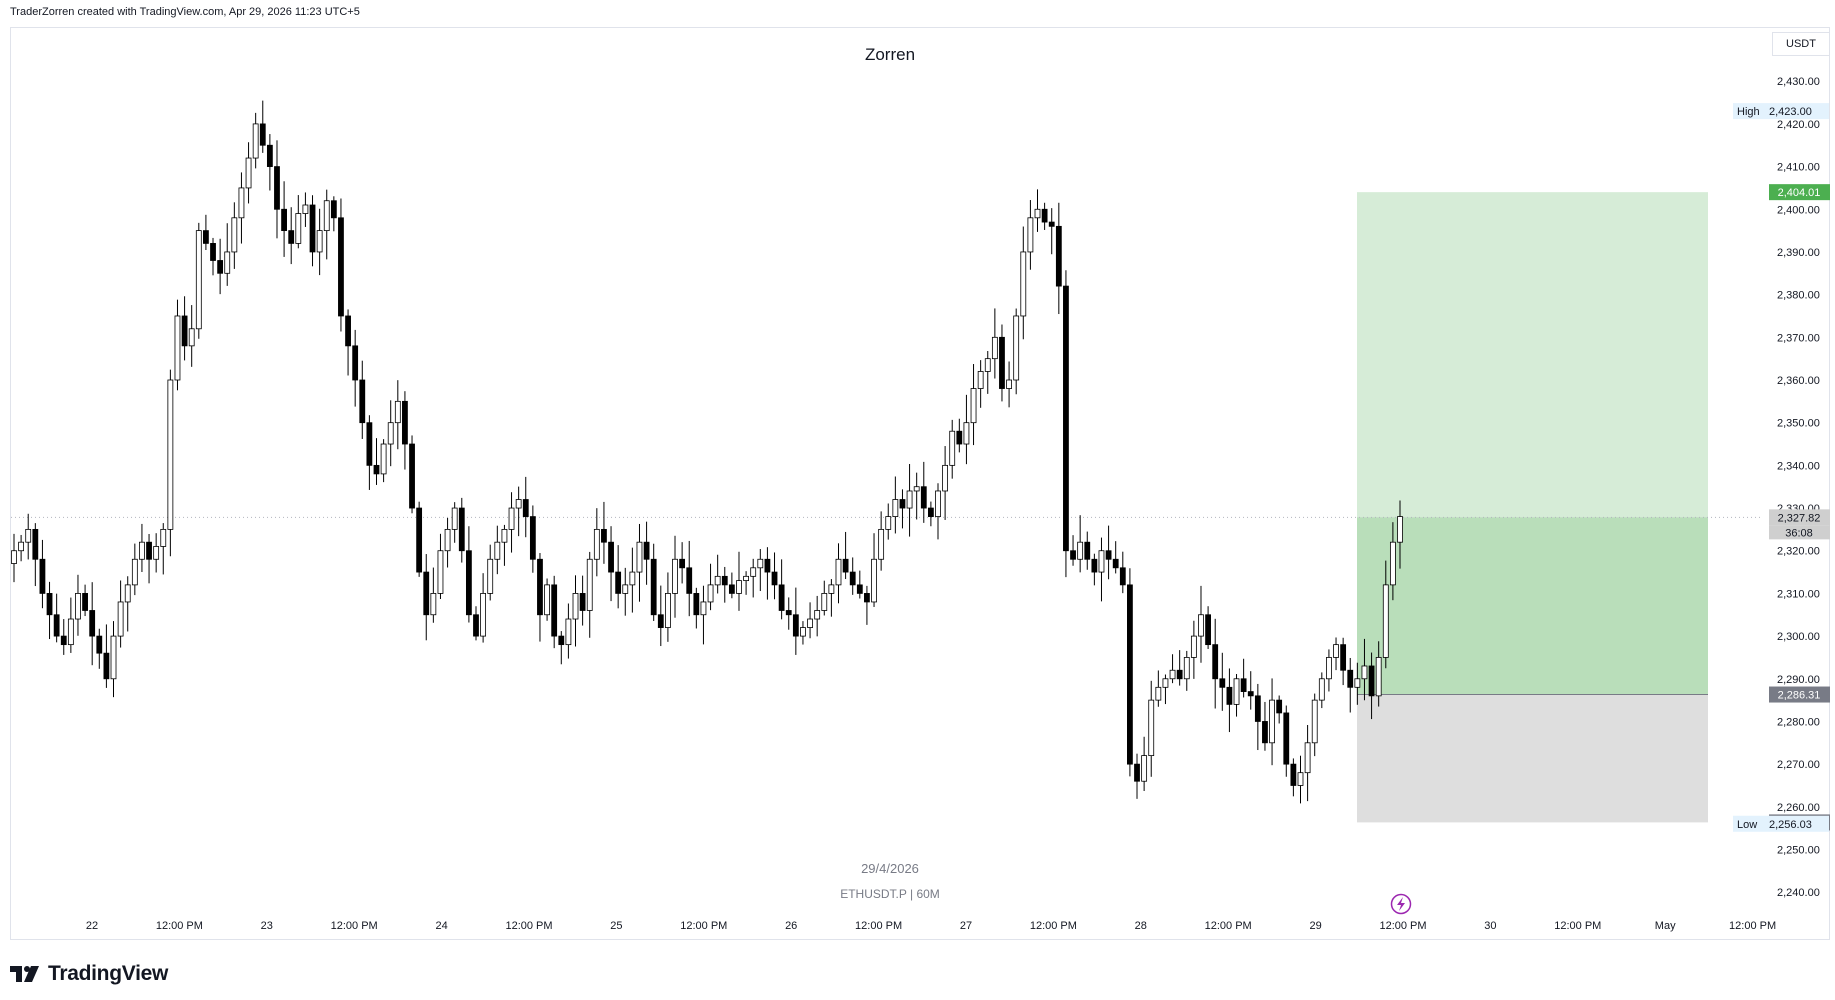 The height and width of the screenshot is (1000, 1835). What do you see at coordinates (1801, 44) in the screenshot?
I see `currency-selector: USDT` at bounding box center [1801, 44].